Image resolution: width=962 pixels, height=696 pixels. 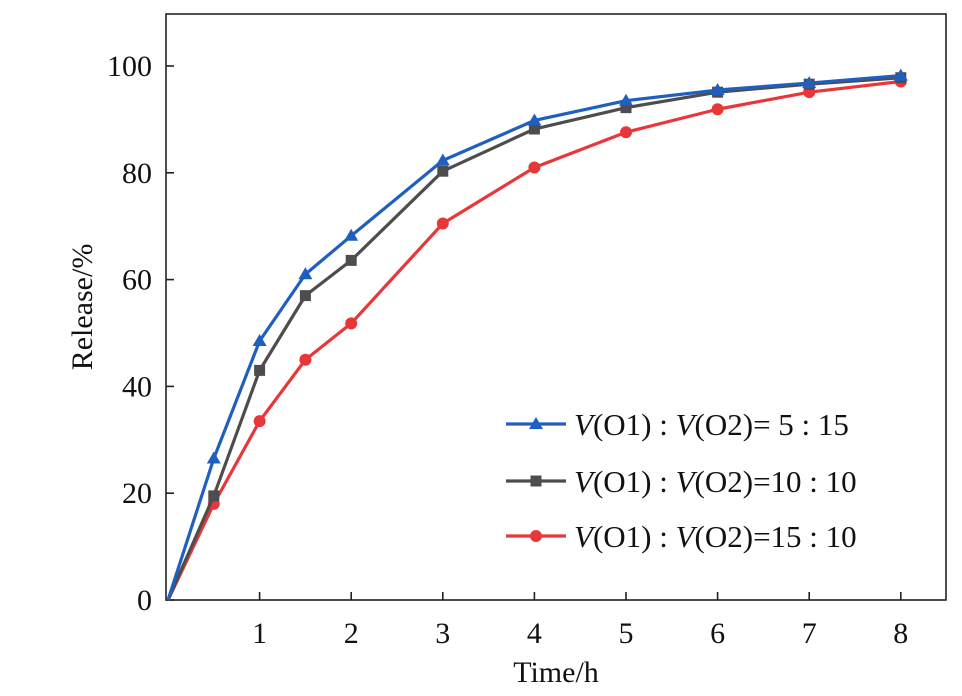 What do you see at coordinates (900, 633) in the screenshot?
I see `x-tick-label: 8` at bounding box center [900, 633].